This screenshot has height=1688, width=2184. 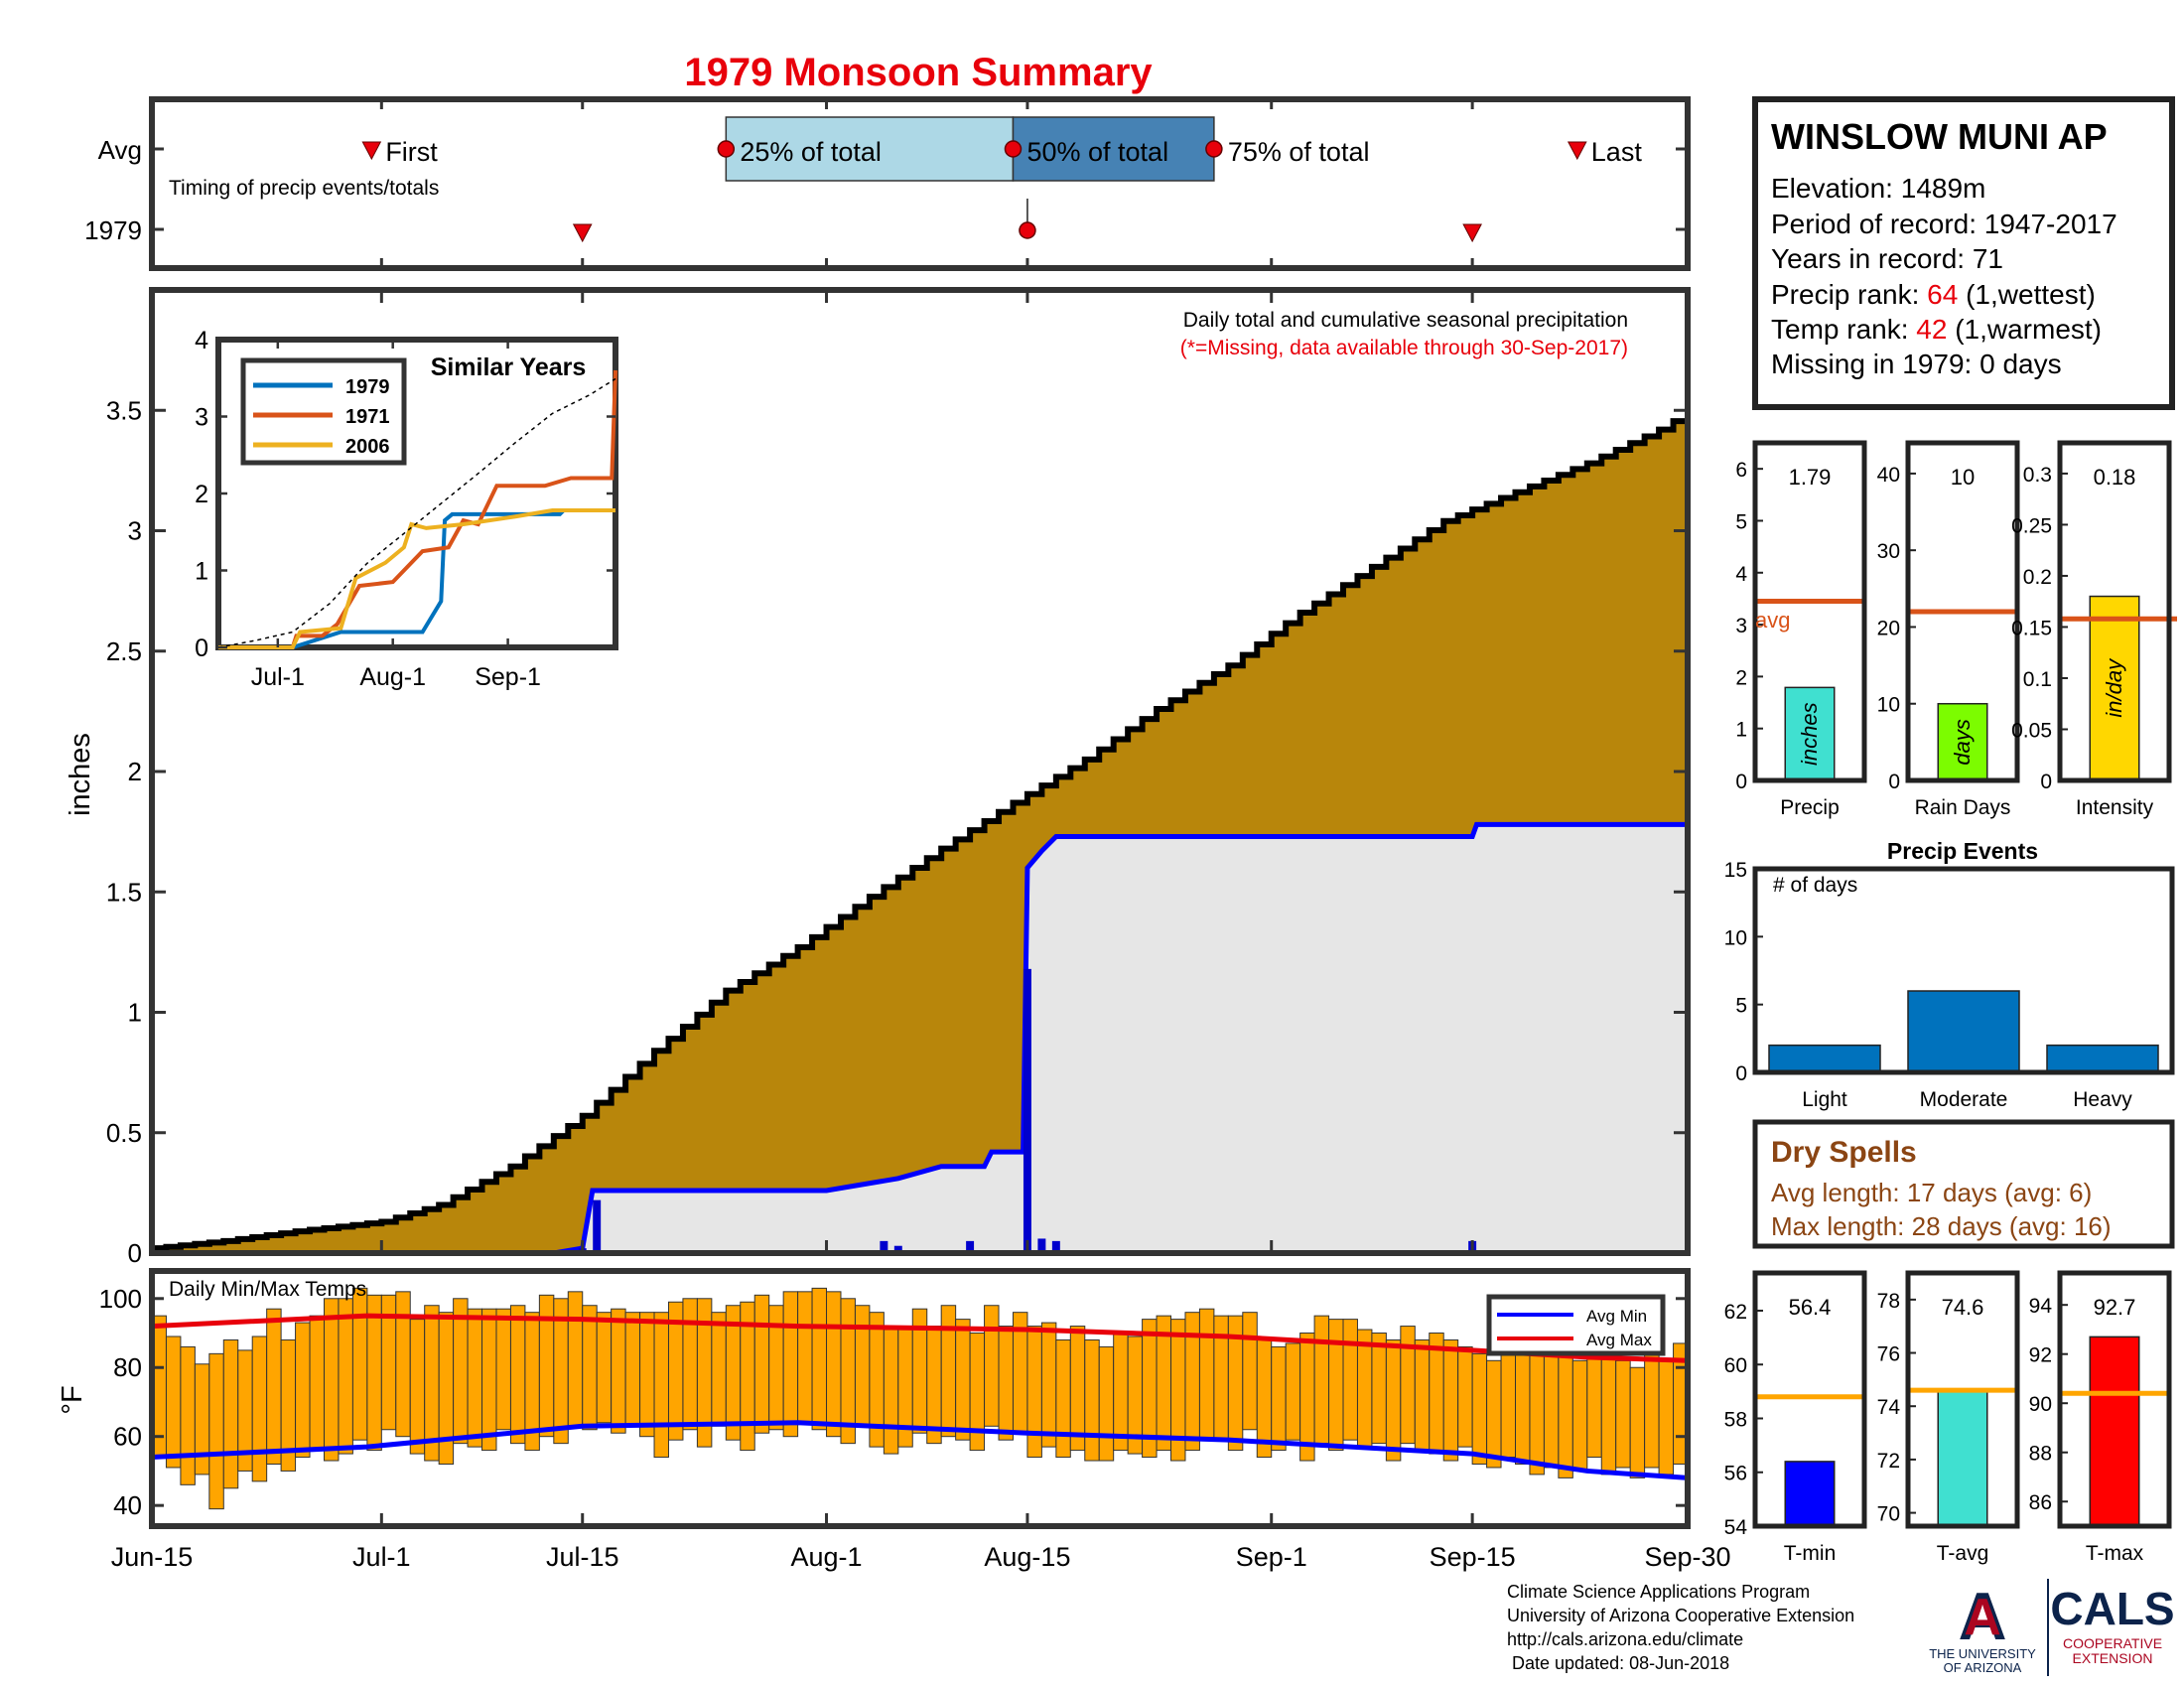 What do you see at coordinates (381, 1557) in the screenshot?
I see `date-label: Jul-1` at bounding box center [381, 1557].